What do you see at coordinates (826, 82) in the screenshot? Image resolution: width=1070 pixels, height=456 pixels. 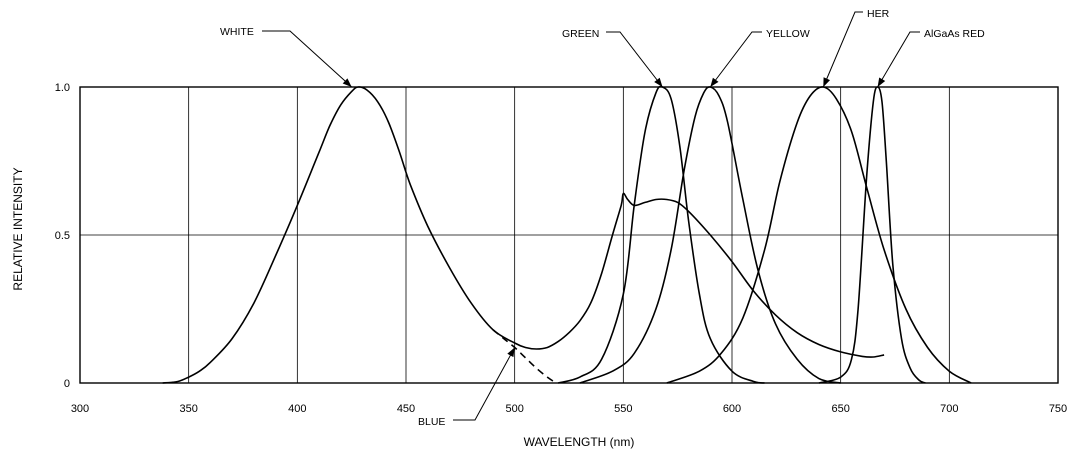 I see `annotation-her-arrowhead` at bounding box center [826, 82].